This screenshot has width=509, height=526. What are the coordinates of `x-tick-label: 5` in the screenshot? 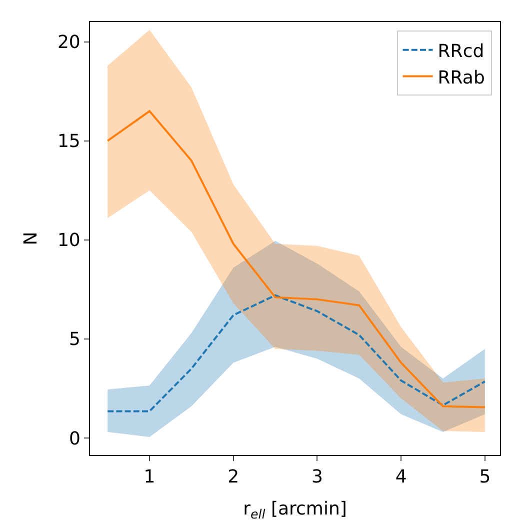 It's located at (485, 477).